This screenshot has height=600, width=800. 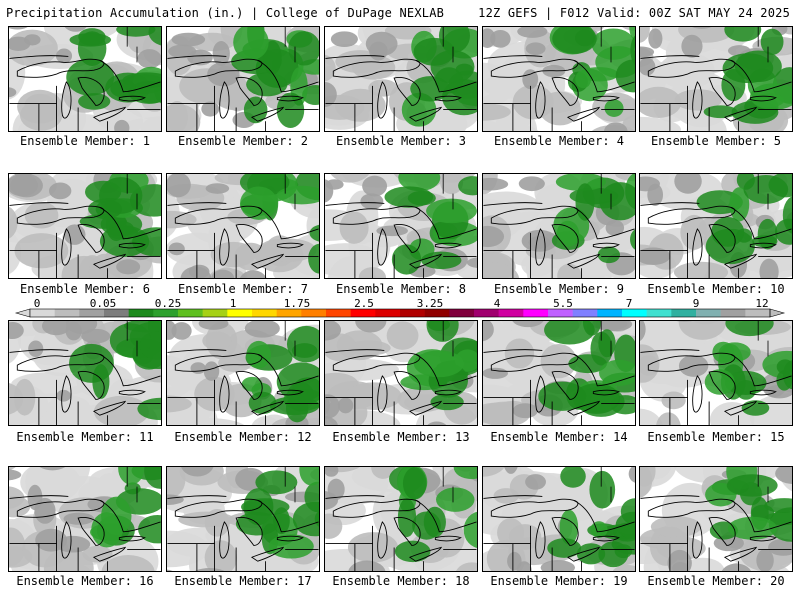 I want to click on ensemble-member-label: Ensemble Member: 15, so click(x=716, y=437).